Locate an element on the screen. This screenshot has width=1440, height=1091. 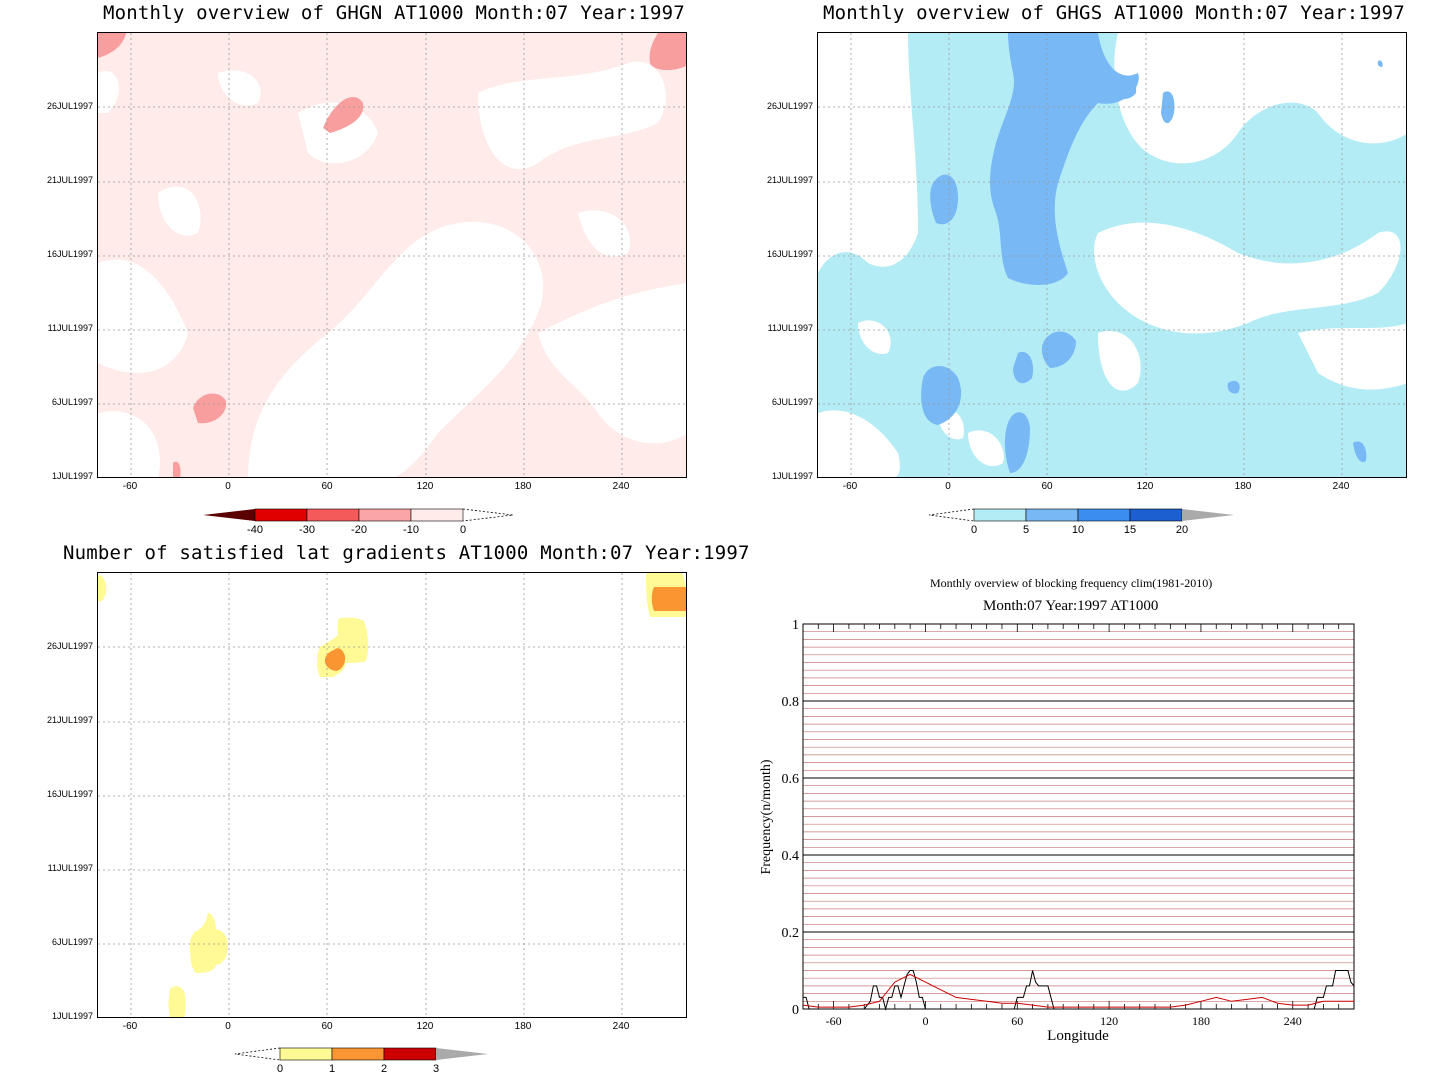
frequency-ylabel: Frequency(n/month) is located at coordinates (766, 816).